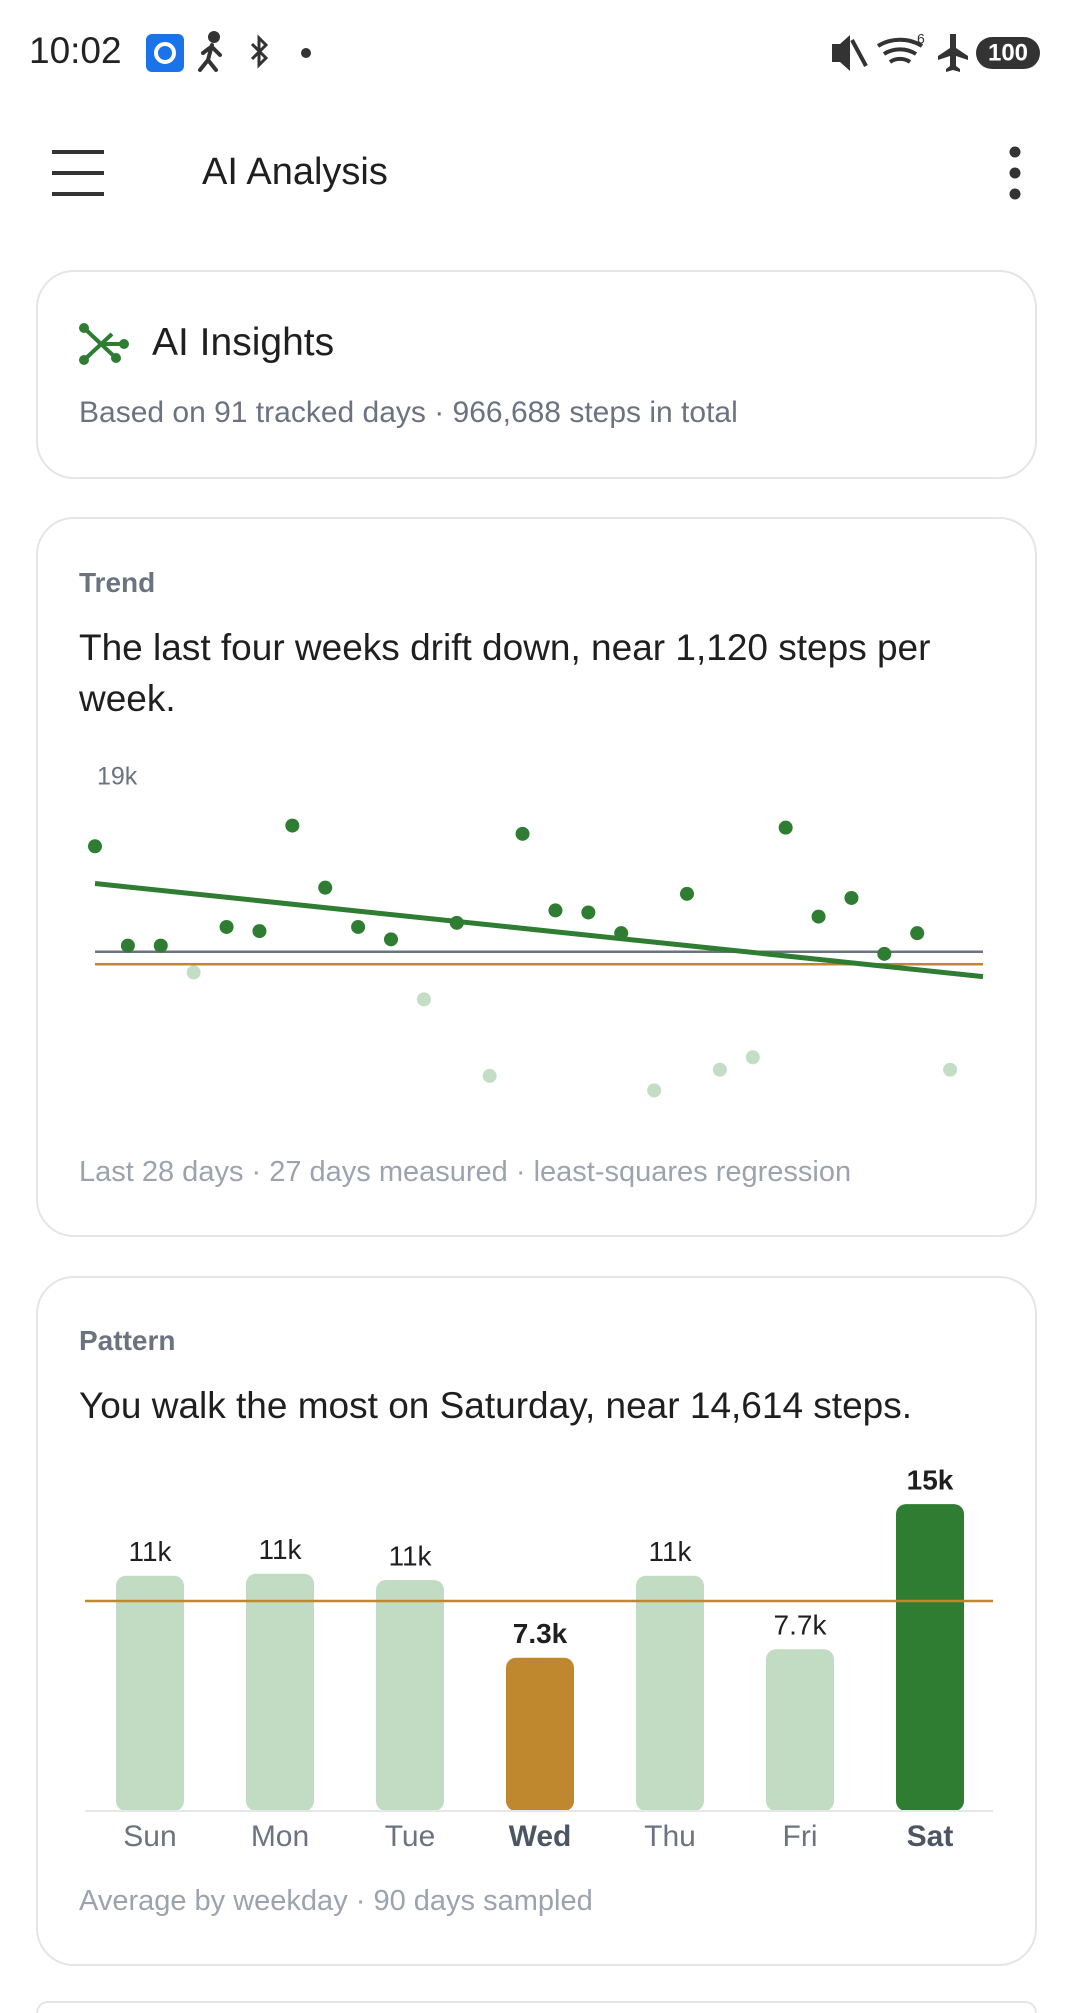  Describe the element at coordinates (127, 1340) in the screenshot. I see `pattern-label: Pattern` at that location.